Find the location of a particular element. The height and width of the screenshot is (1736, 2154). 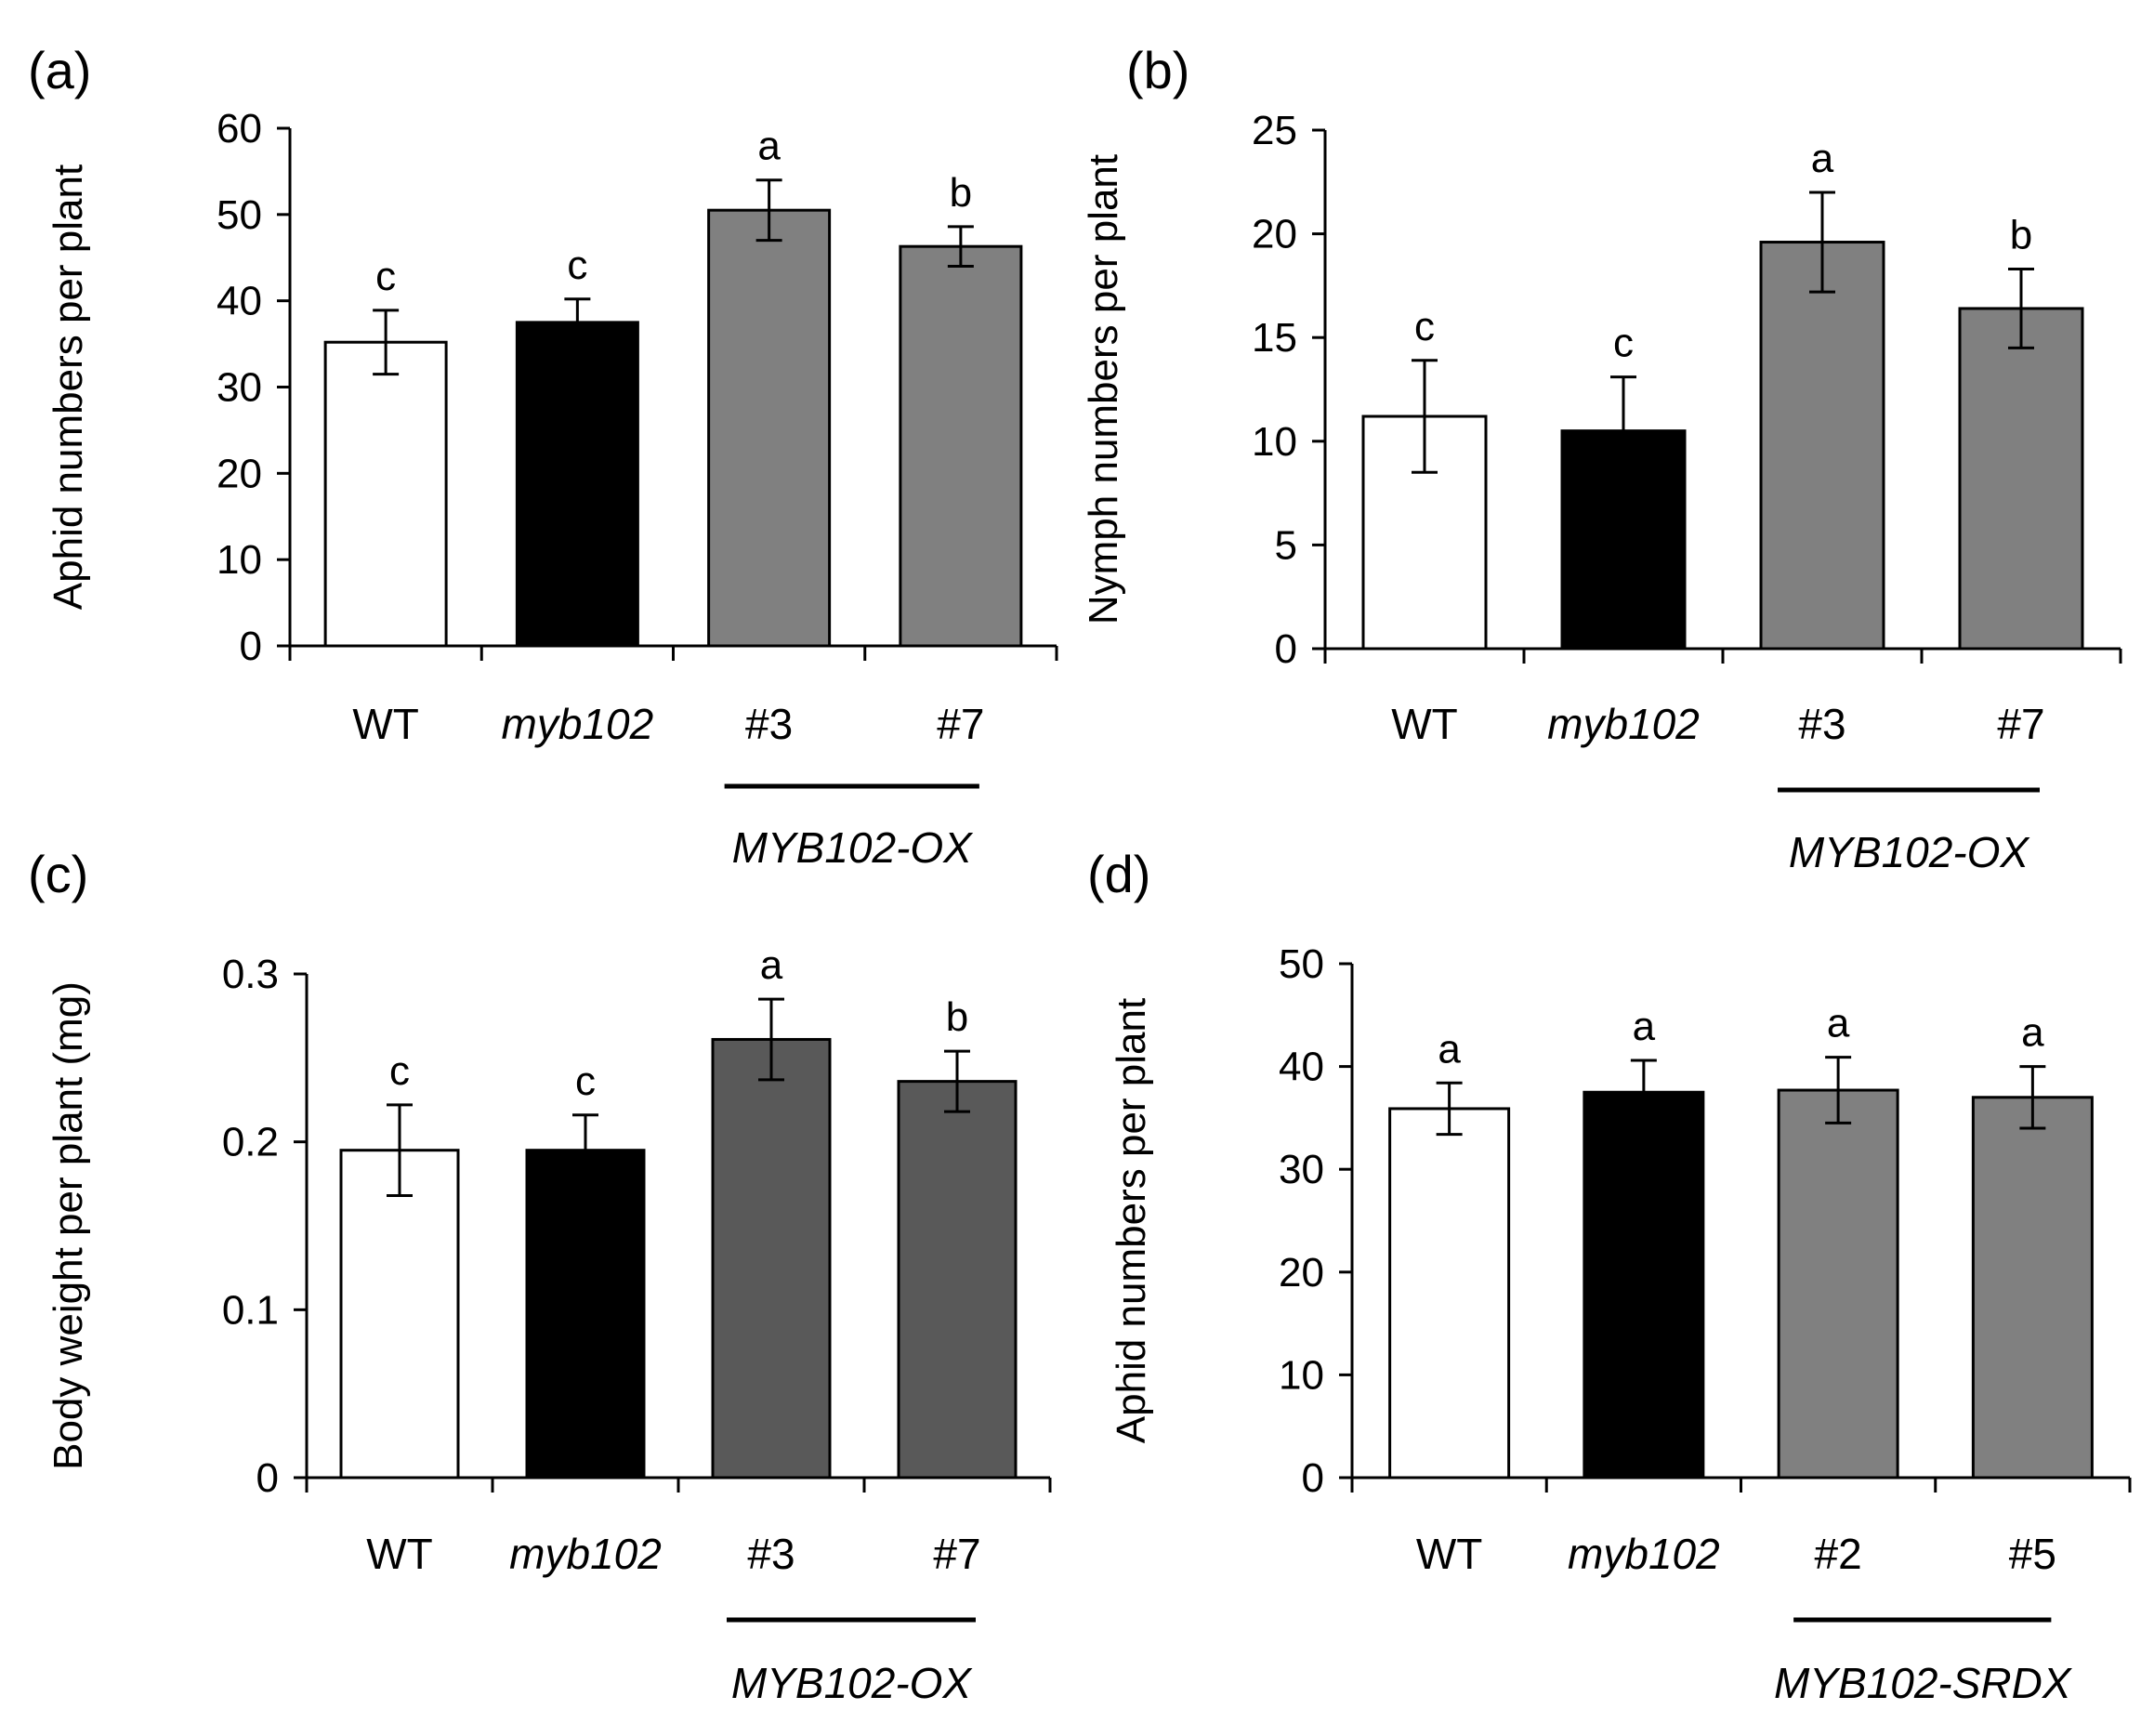

y-tick-label-1: 5 is located at coordinates (1286, 545).